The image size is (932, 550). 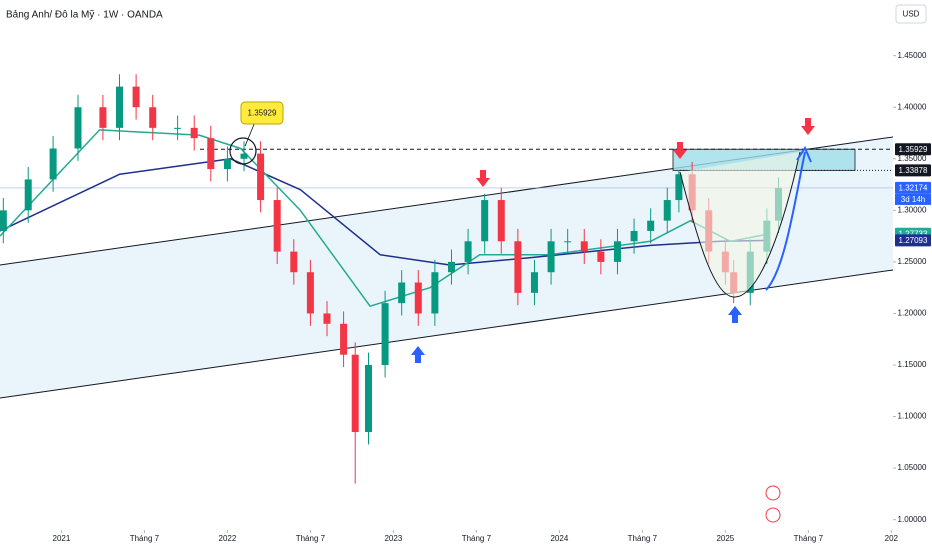 What do you see at coordinates (645, 152) in the screenshot?
I see `down-arrows` at bounding box center [645, 152].